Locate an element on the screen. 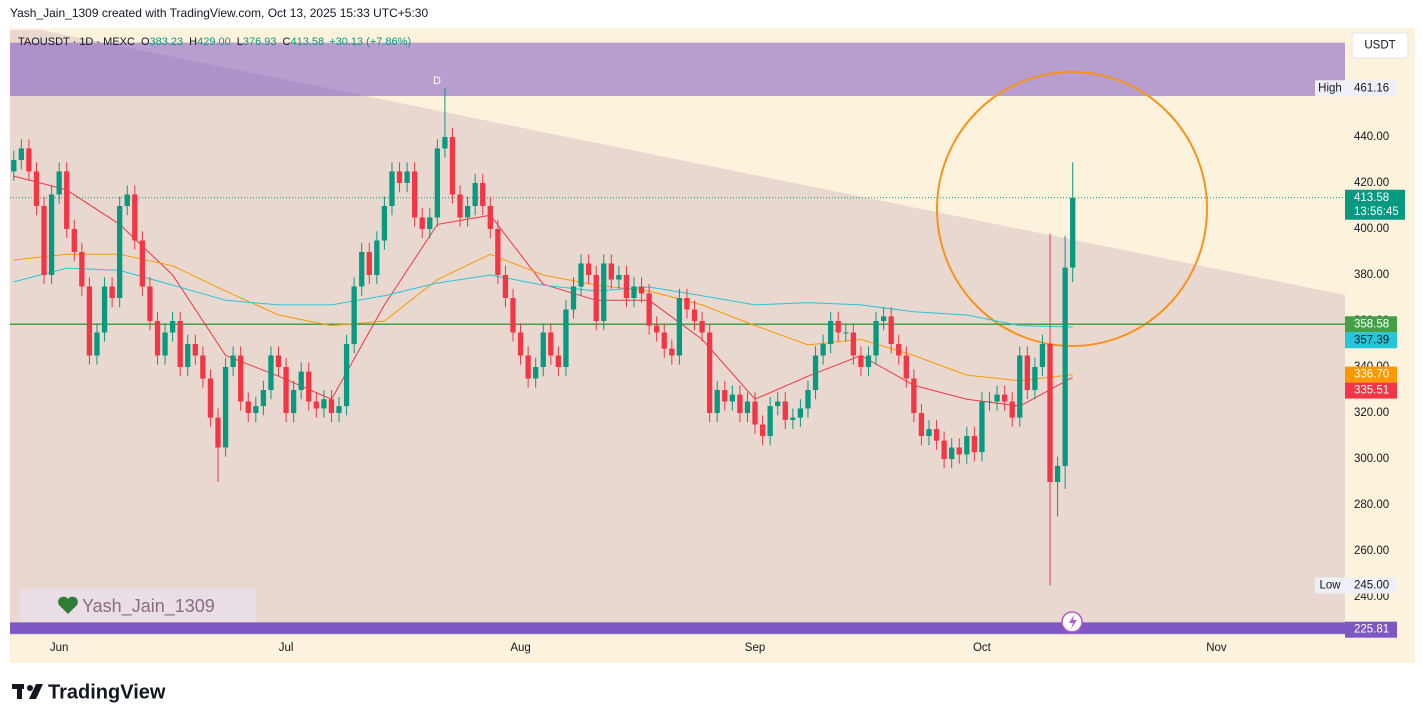  currency-box is located at coordinates (1380, 45).